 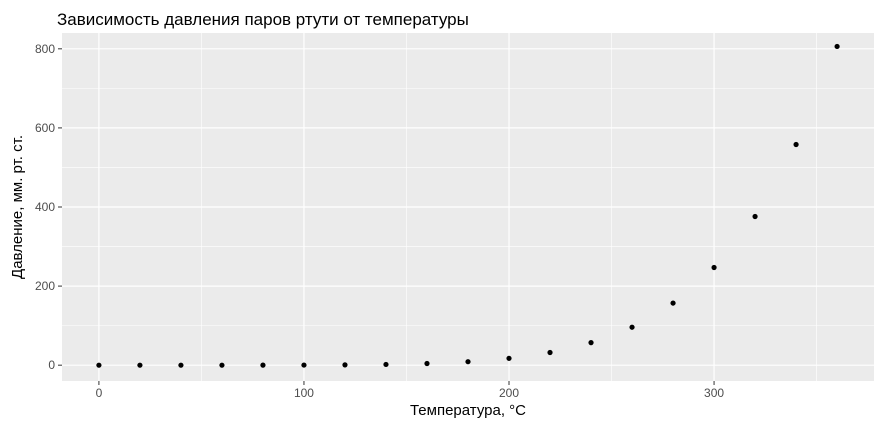 I want to click on x-tick-label: 0, so click(x=99, y=393).